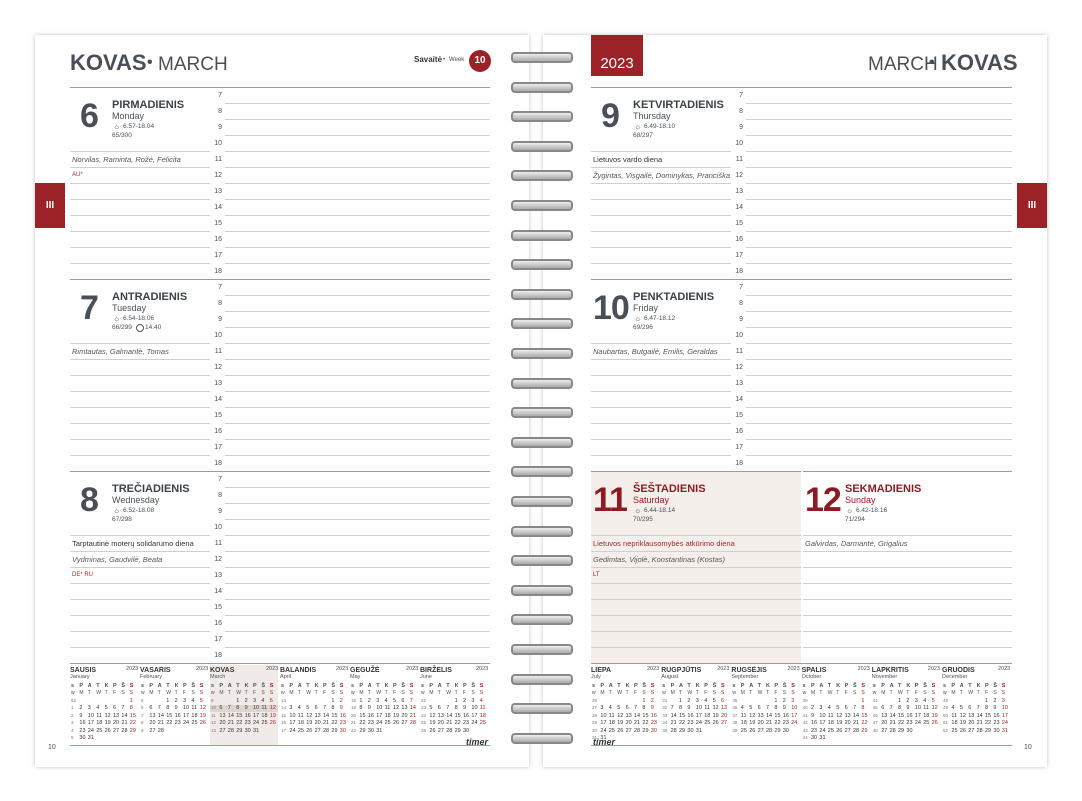  Describe the element at coordinates (805, 700) in the screenshot. I see `week-no: 39` at that location.